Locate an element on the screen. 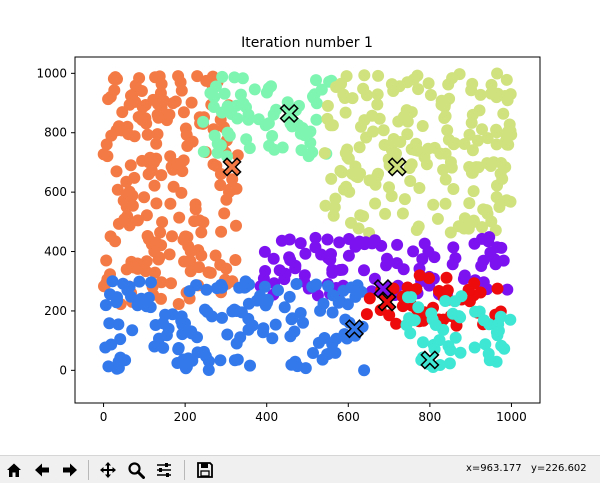 Image resolution: width=600 pixels, height=483 pixels. pan-button is located at coordinates (108, 470).